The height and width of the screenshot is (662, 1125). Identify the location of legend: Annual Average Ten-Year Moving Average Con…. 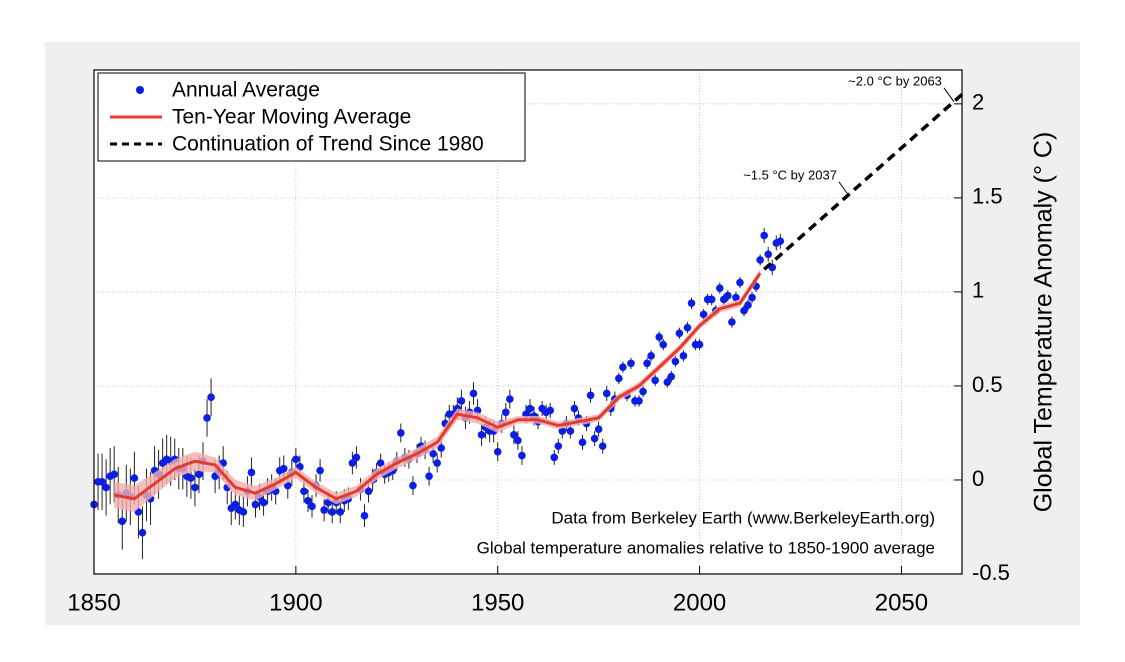
(311, 117).